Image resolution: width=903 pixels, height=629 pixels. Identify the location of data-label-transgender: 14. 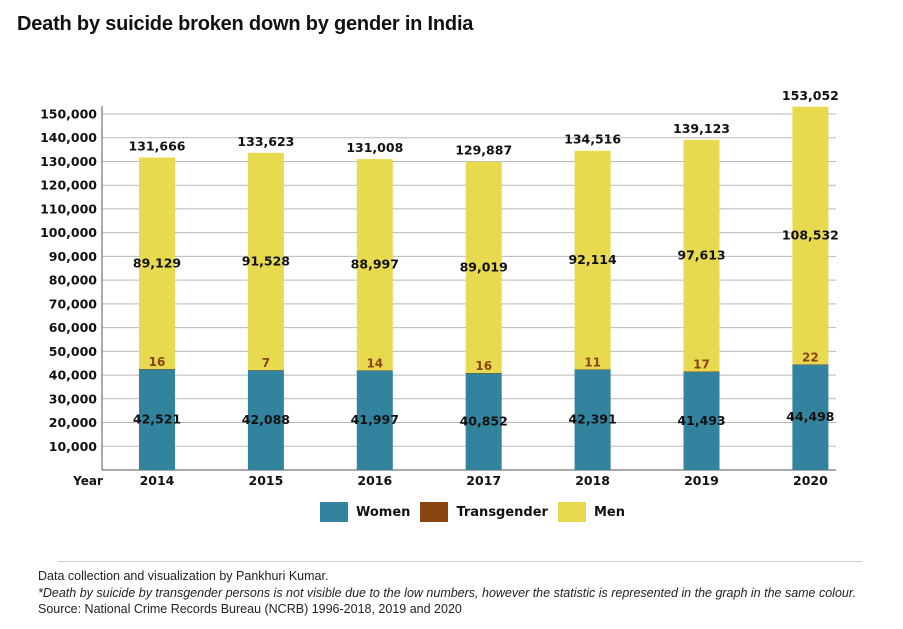
(374, 363).